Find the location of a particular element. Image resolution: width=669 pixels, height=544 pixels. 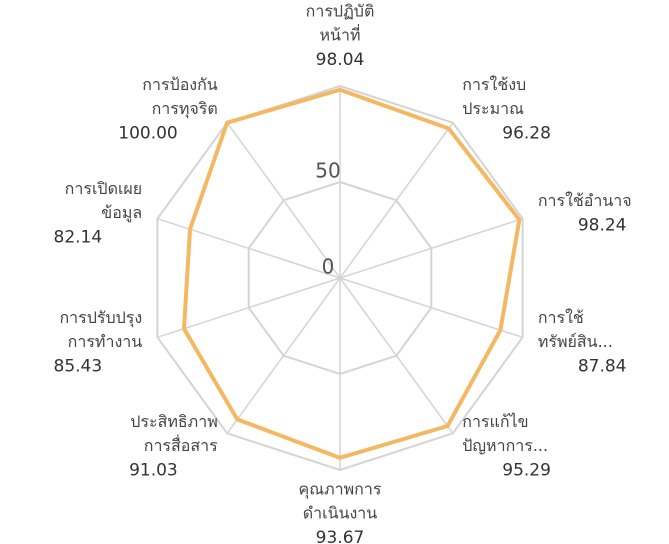

axis-label: การแก้ไขปัญหาการ... 95.29 is located at coordinates (506, 446).